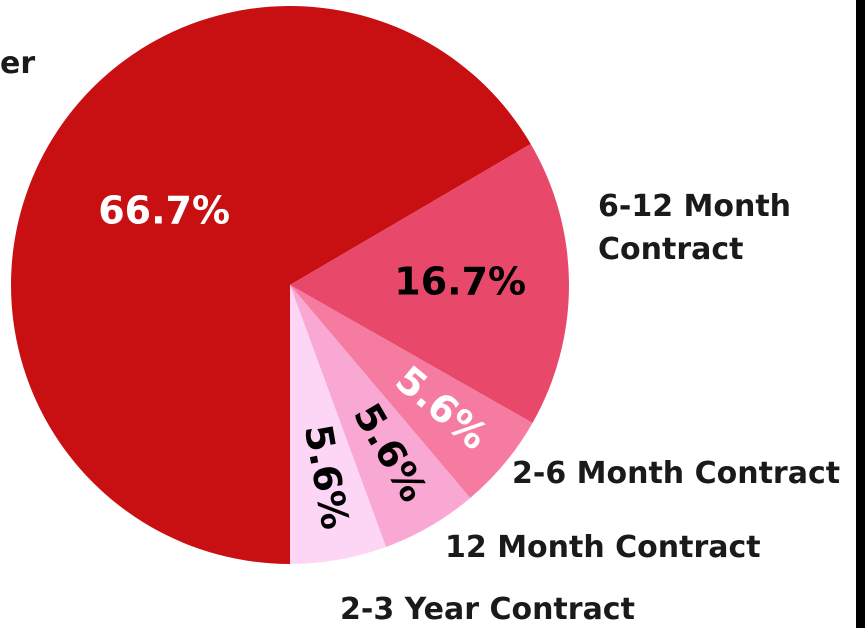  What do you see at coordinates (460, 281) in the screenshot?
I see `value-label: 16.7%` at bounding box center [460, 281].